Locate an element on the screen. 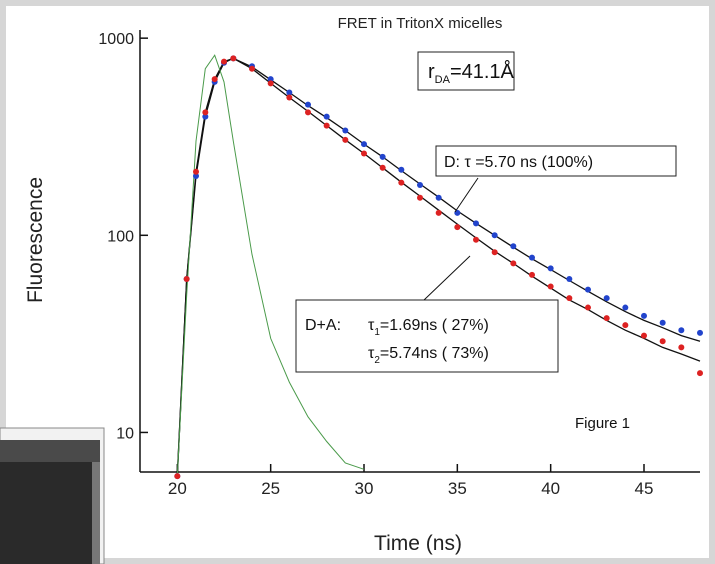  y-tick-label: 100 is located at coordinates (120, 236).